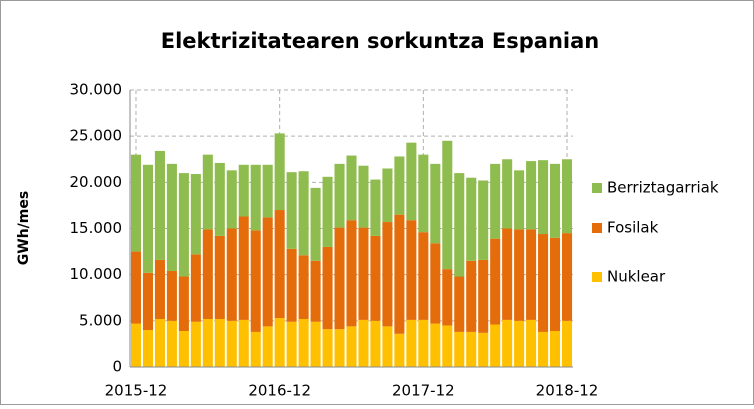 The width and height of the screenshot is (754, 409). What do you see at coordinates (117, 367) in the screenshot?
I see `y-tick-label: 0` at bounding box center [117, 367].